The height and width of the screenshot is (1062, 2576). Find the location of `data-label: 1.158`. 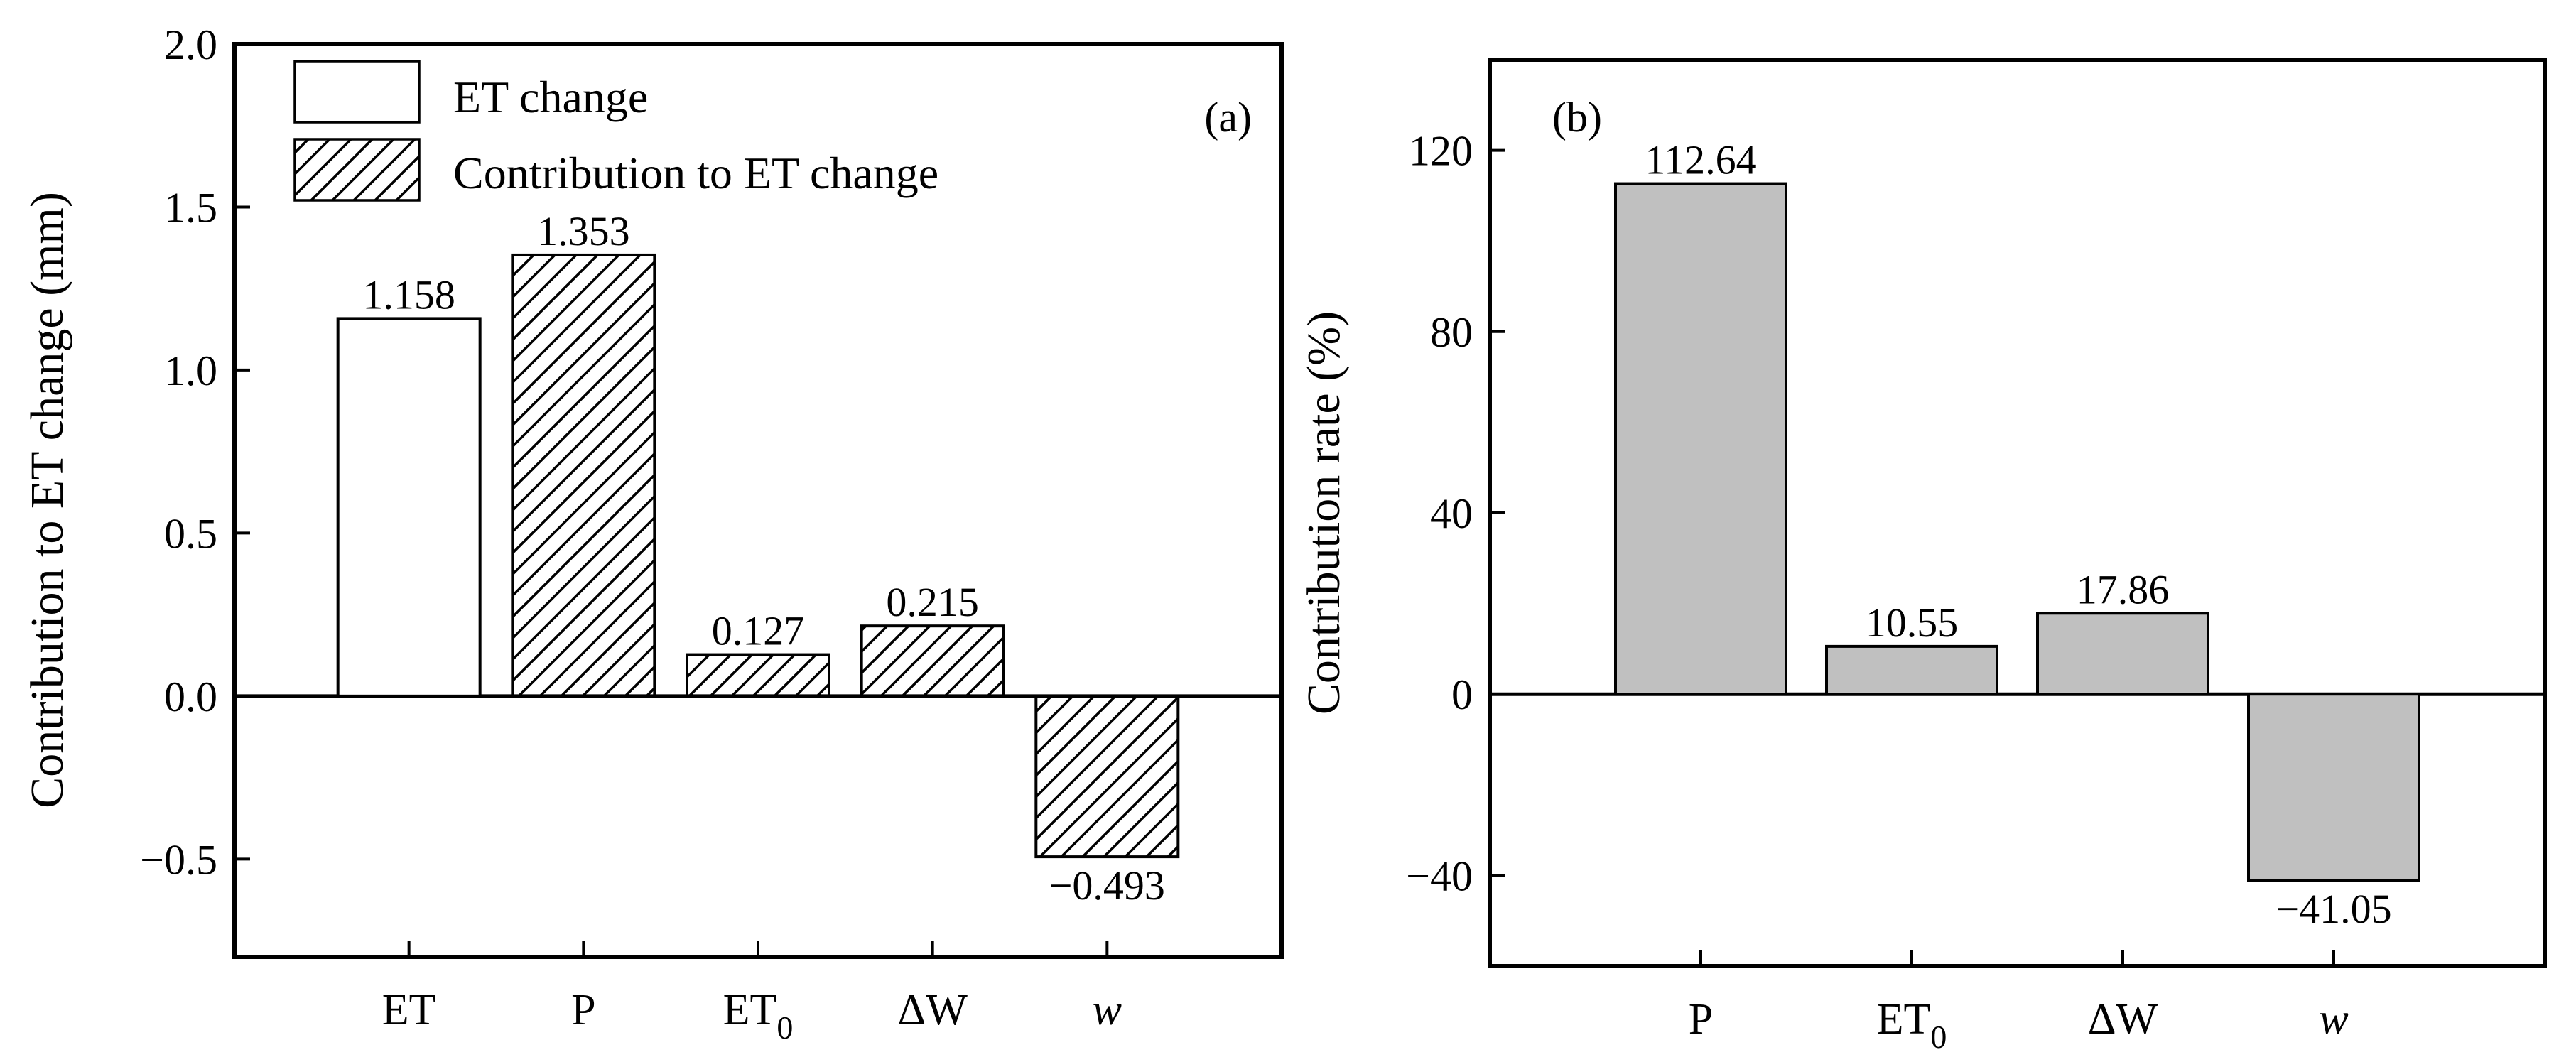

data-label: 1.158 is located at coordinates (408, 294).